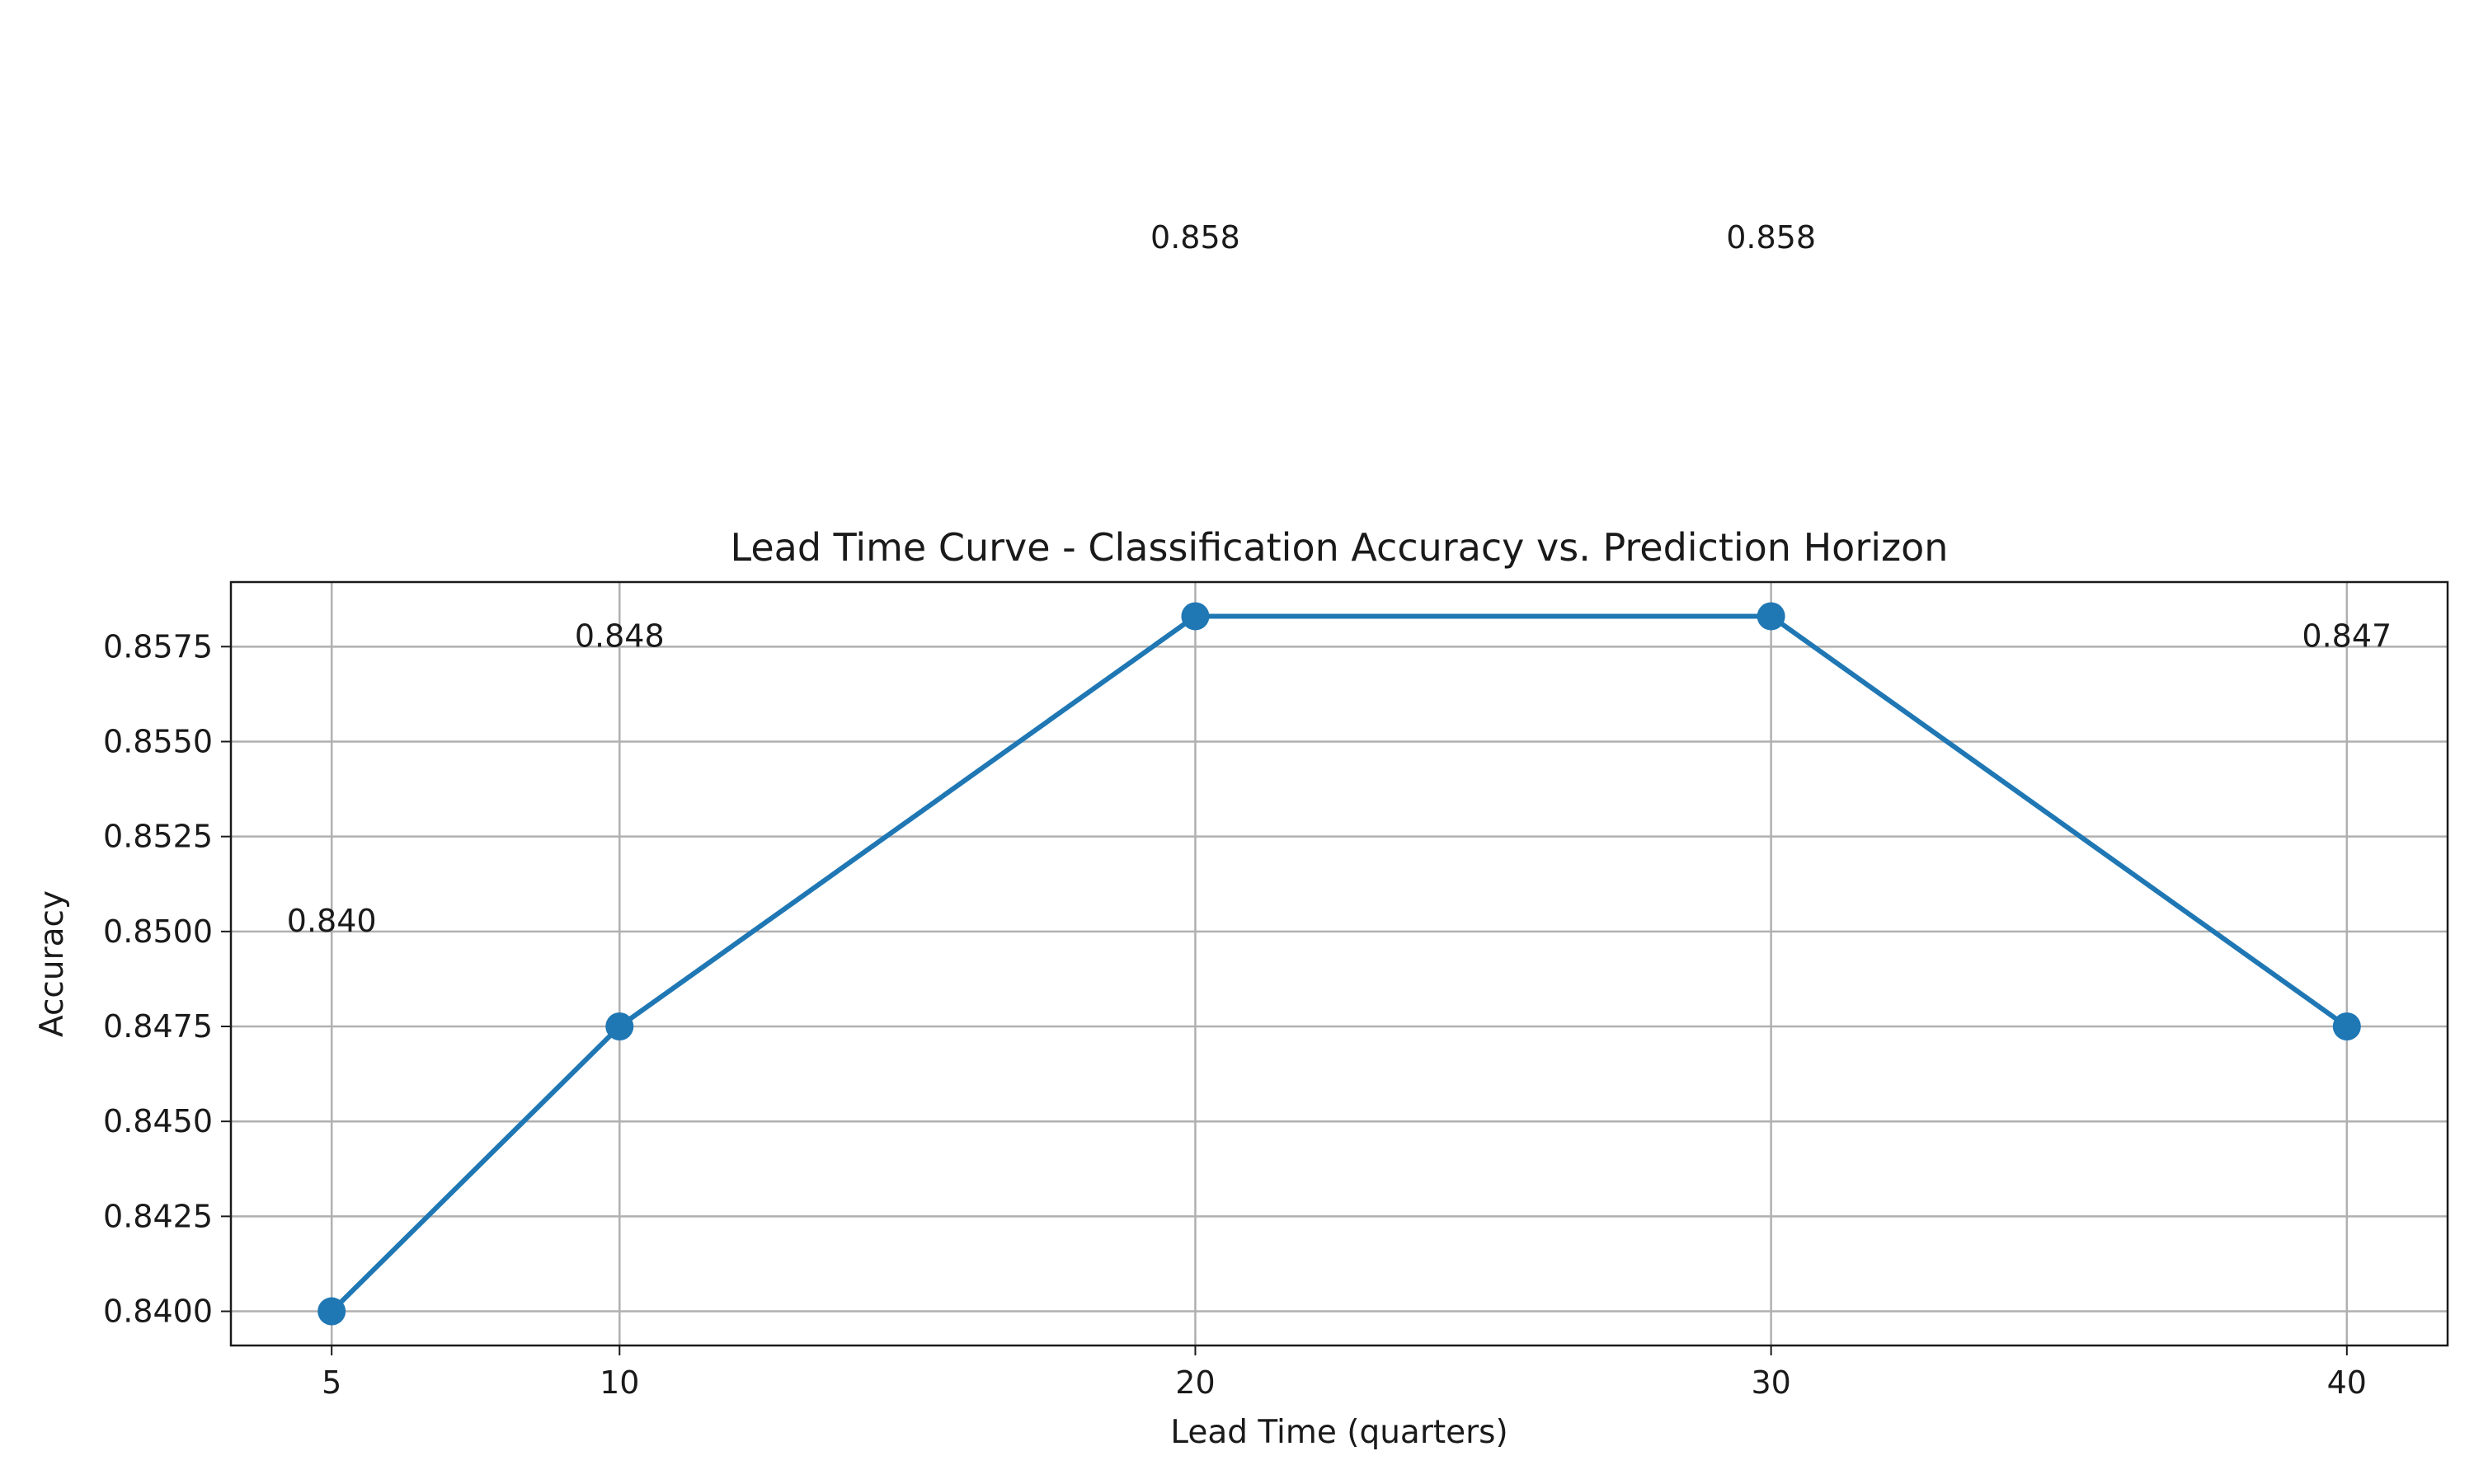 The image size is (2474, 1484). I want to click on x-tick-label: 20, so click(1195, 1382).